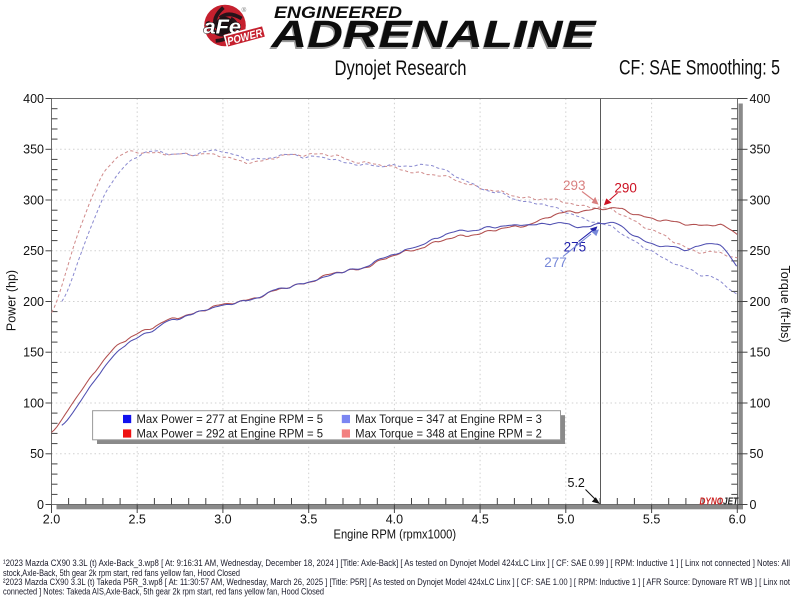 This screenshot has width=800, height=600. Describe the element at coordinates (12, 300) in the screenshot. I see `svg-text: Power (hp)` at that location.